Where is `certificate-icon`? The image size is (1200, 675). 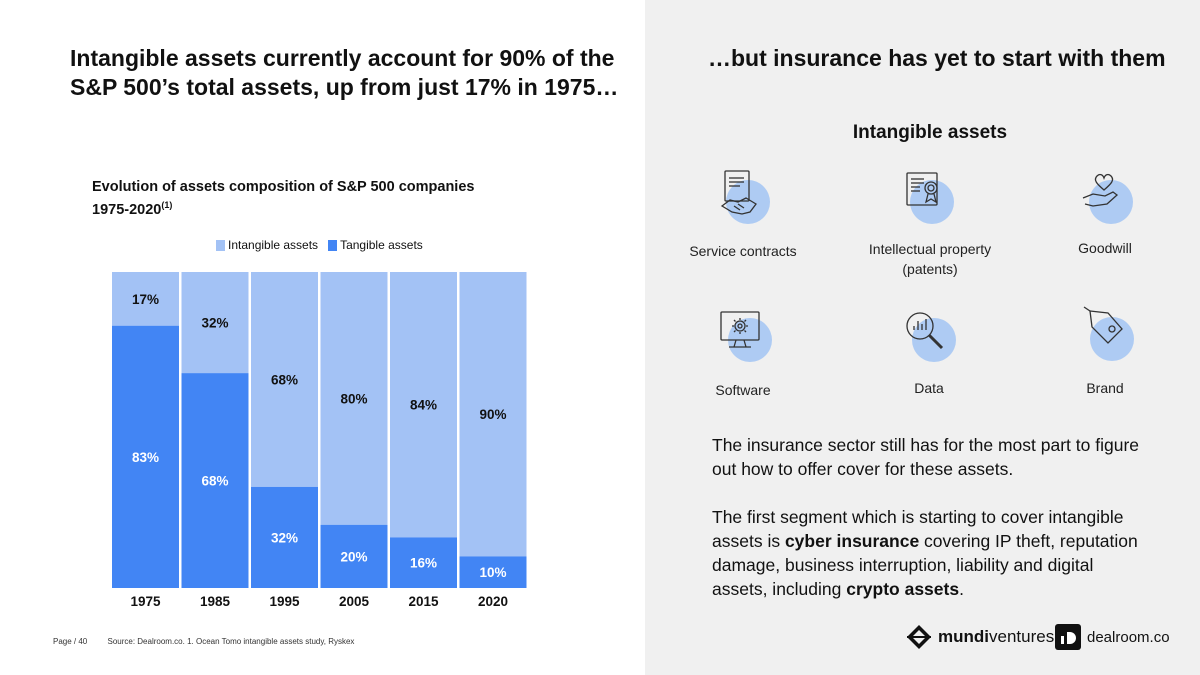 certificate-icon is located at coordinates (926, 196).